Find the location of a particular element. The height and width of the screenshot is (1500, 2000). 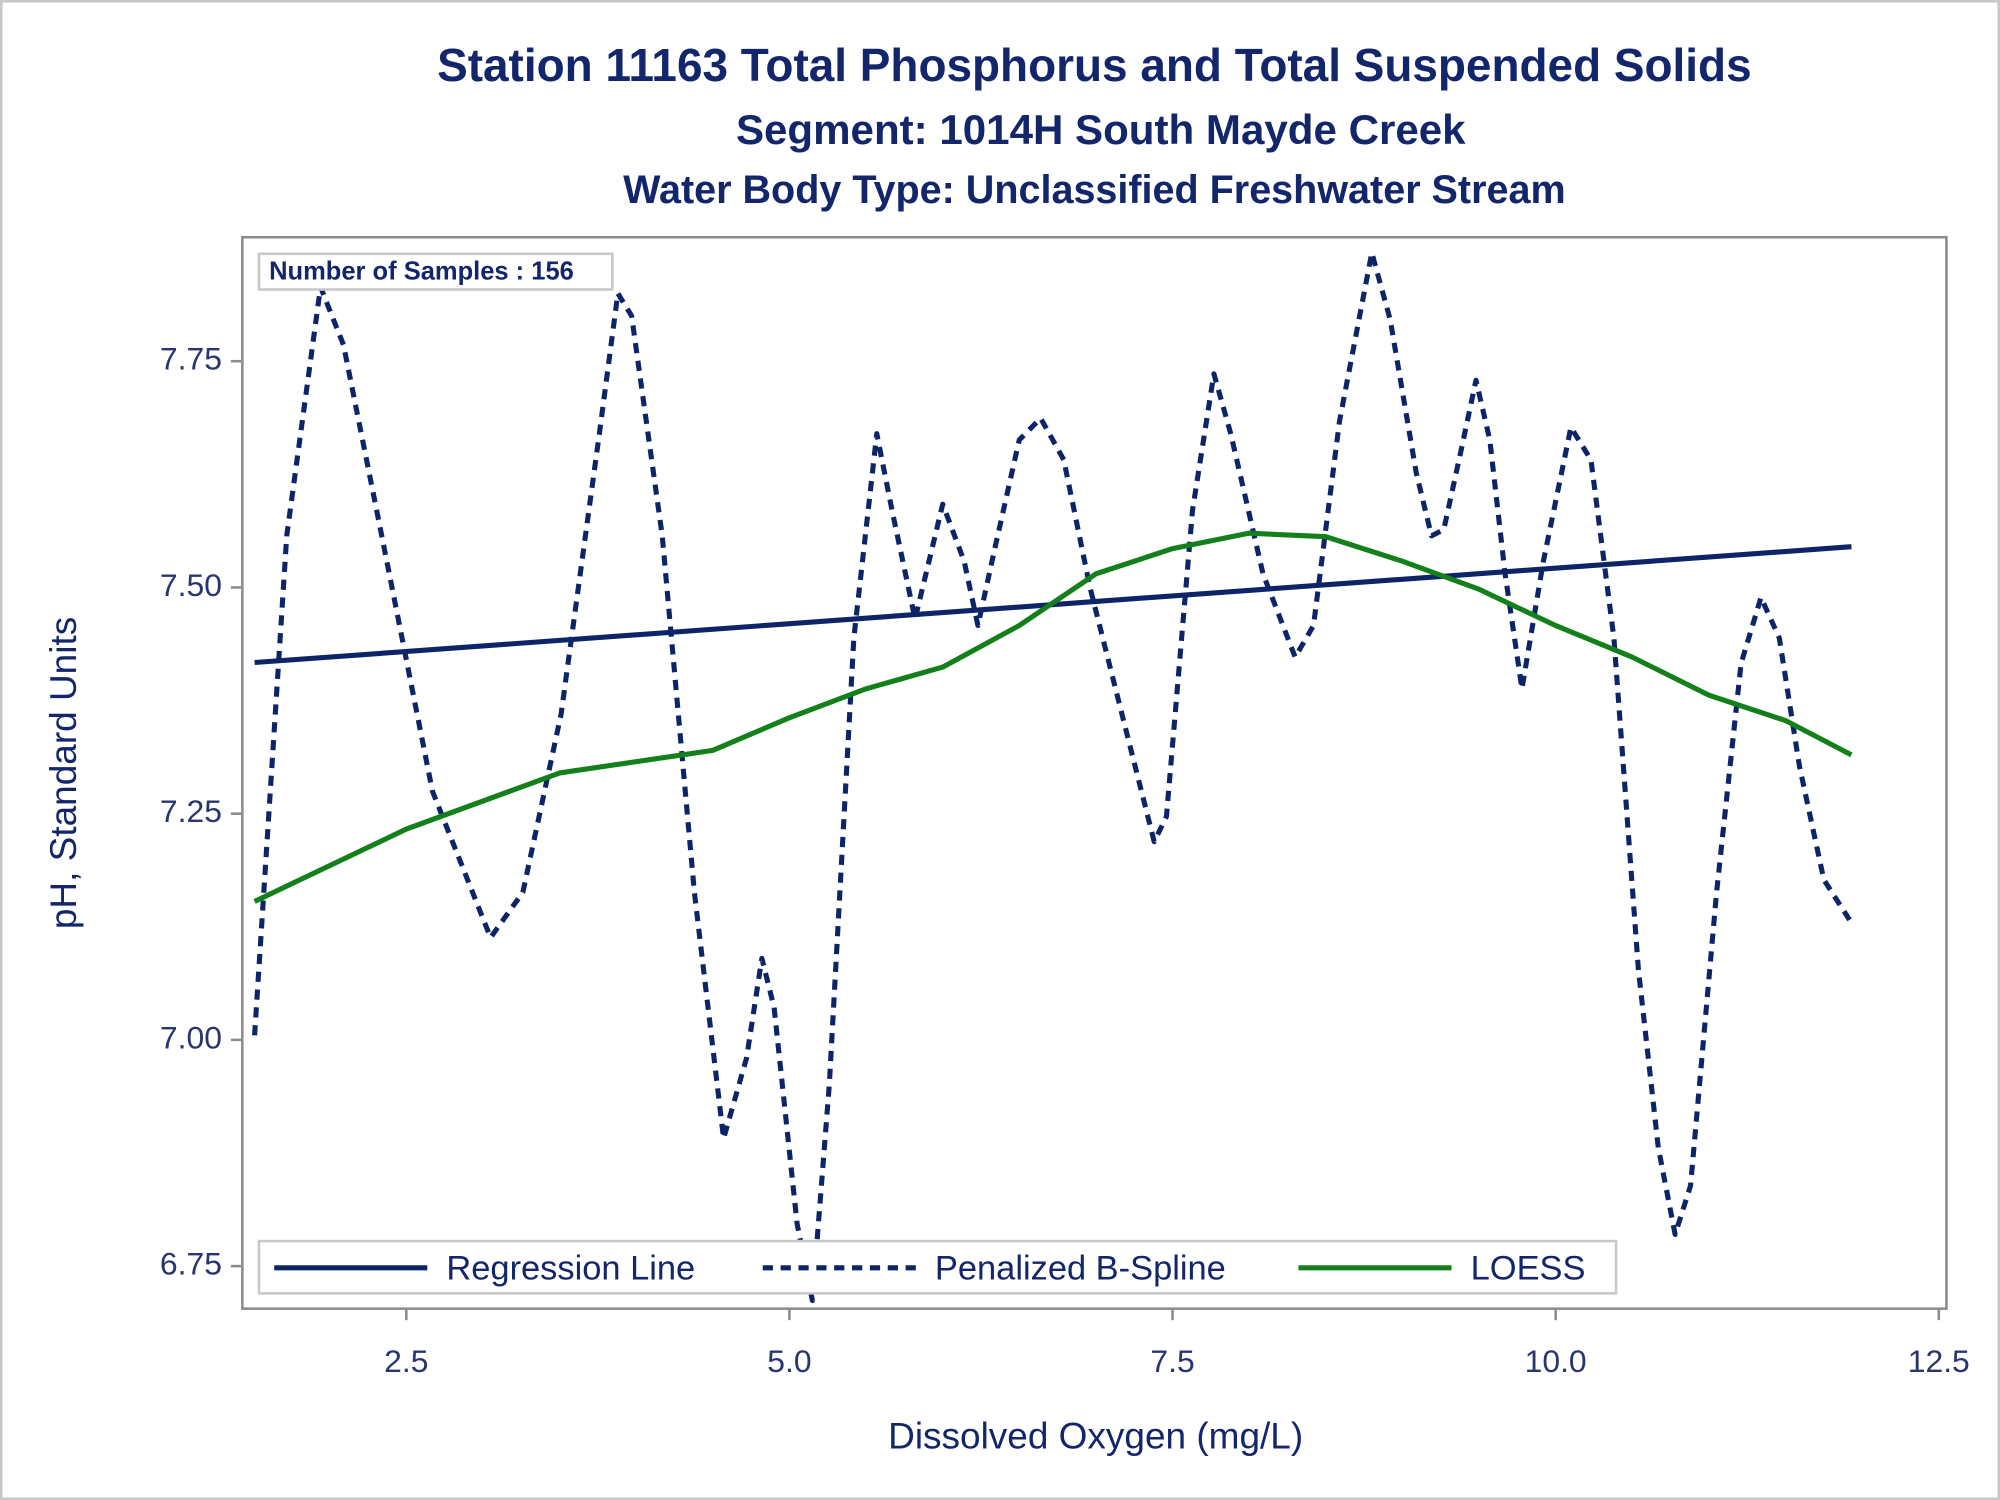

x-axis-label: Dissolved Oxygen (mg/L) is located at coordinates (1095, 1436).